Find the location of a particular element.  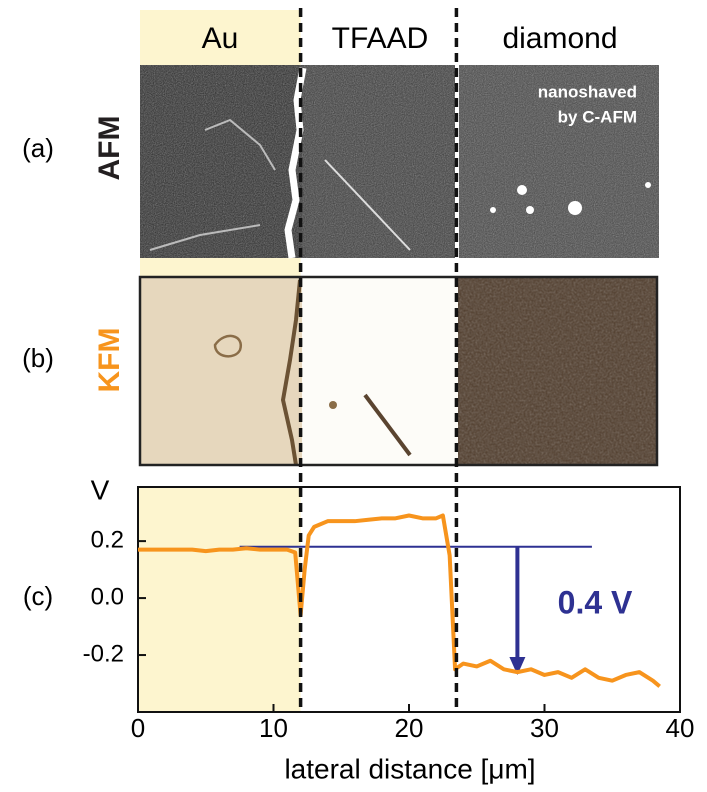

x-tick-label: 10 is located at coordinates (273, 728).